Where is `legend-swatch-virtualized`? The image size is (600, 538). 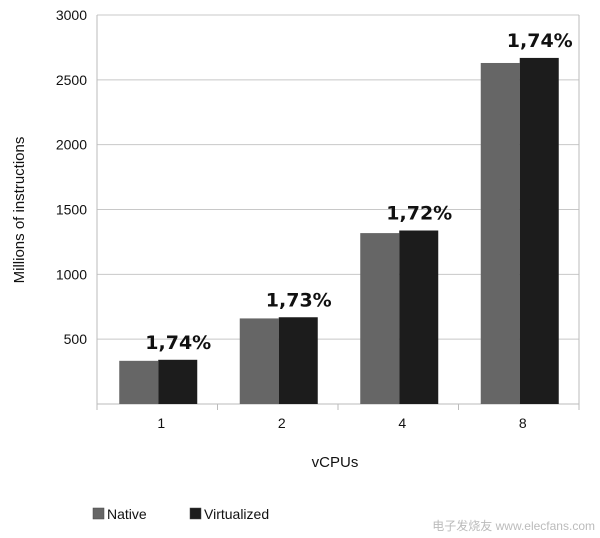 legend-swatch-virtualized is located at coordinates (195, 513).